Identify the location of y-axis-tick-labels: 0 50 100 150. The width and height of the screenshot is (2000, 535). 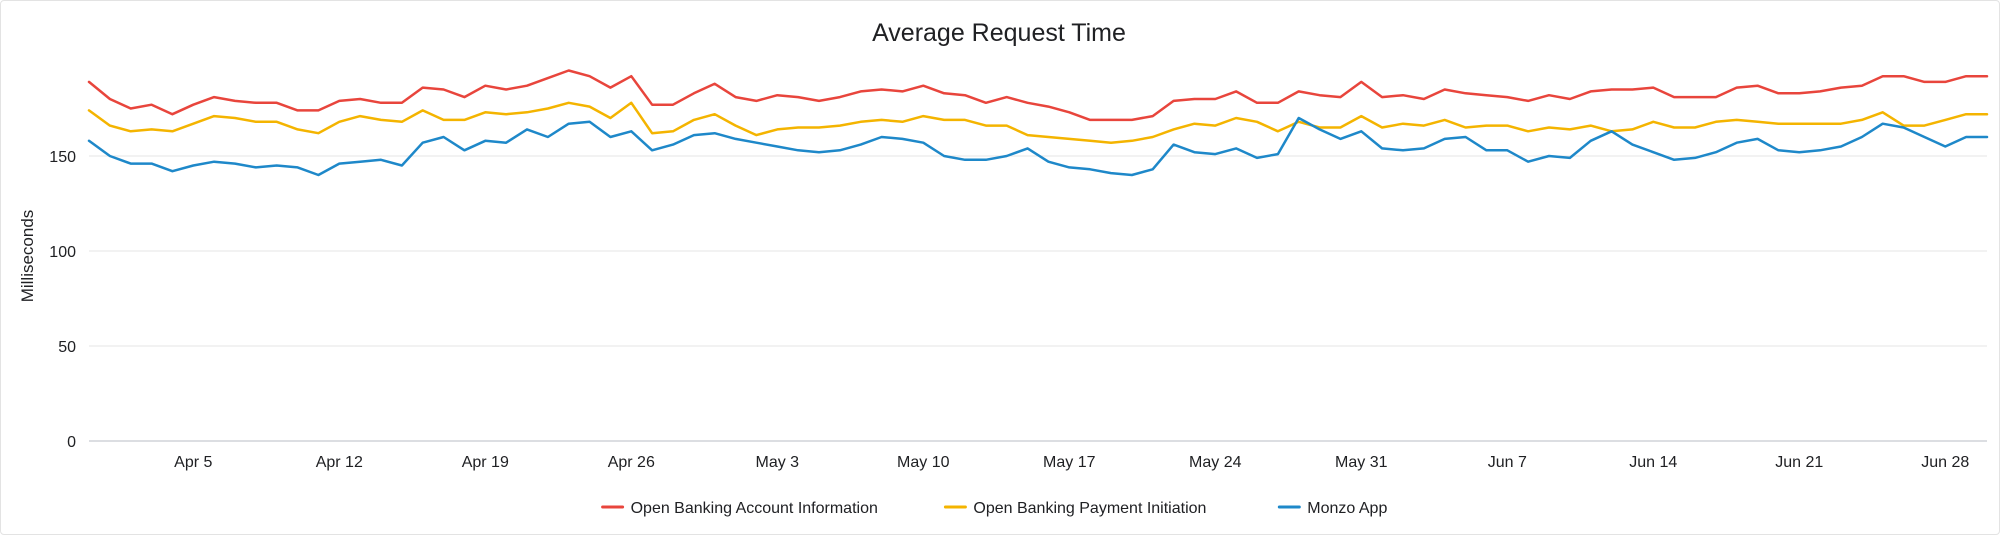
(62, 300).